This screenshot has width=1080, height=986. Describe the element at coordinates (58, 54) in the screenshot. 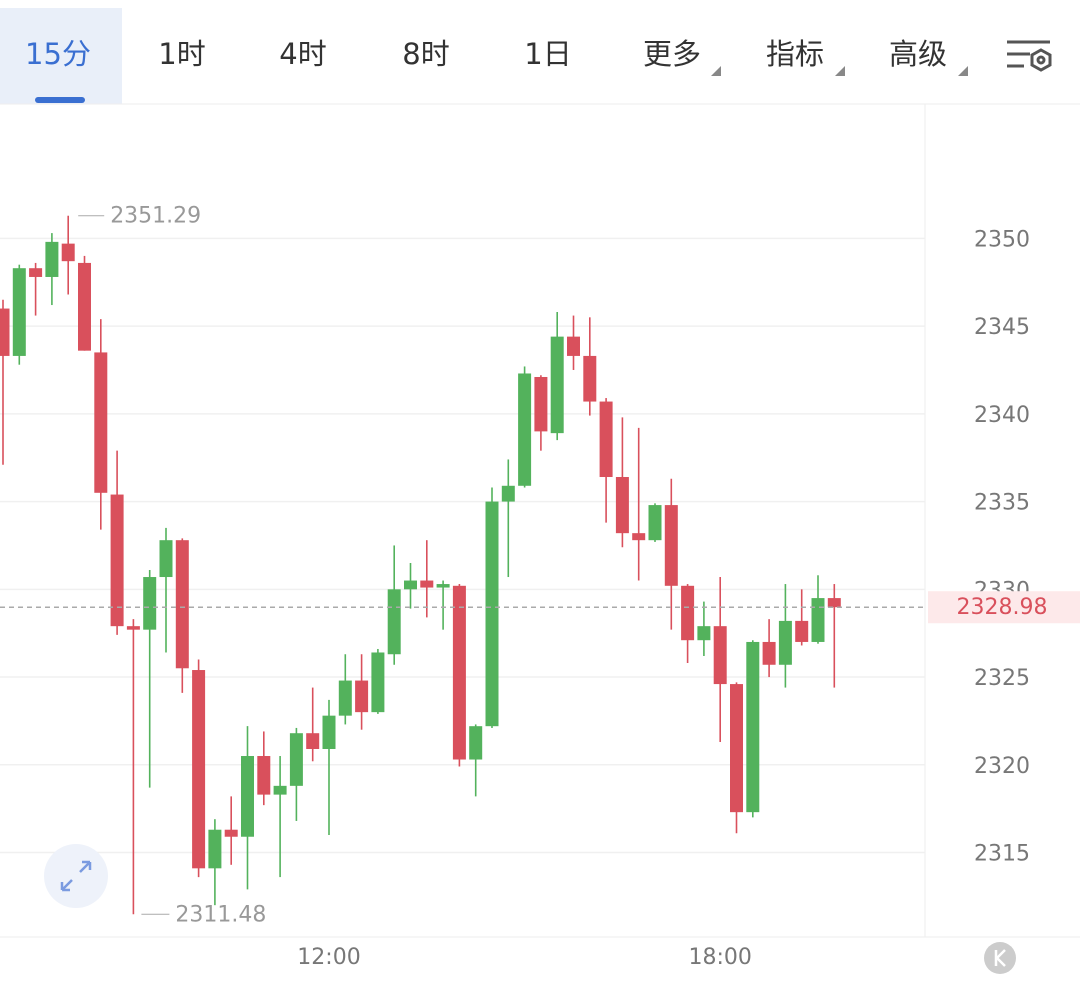

I see `tab: 15分` at that location.